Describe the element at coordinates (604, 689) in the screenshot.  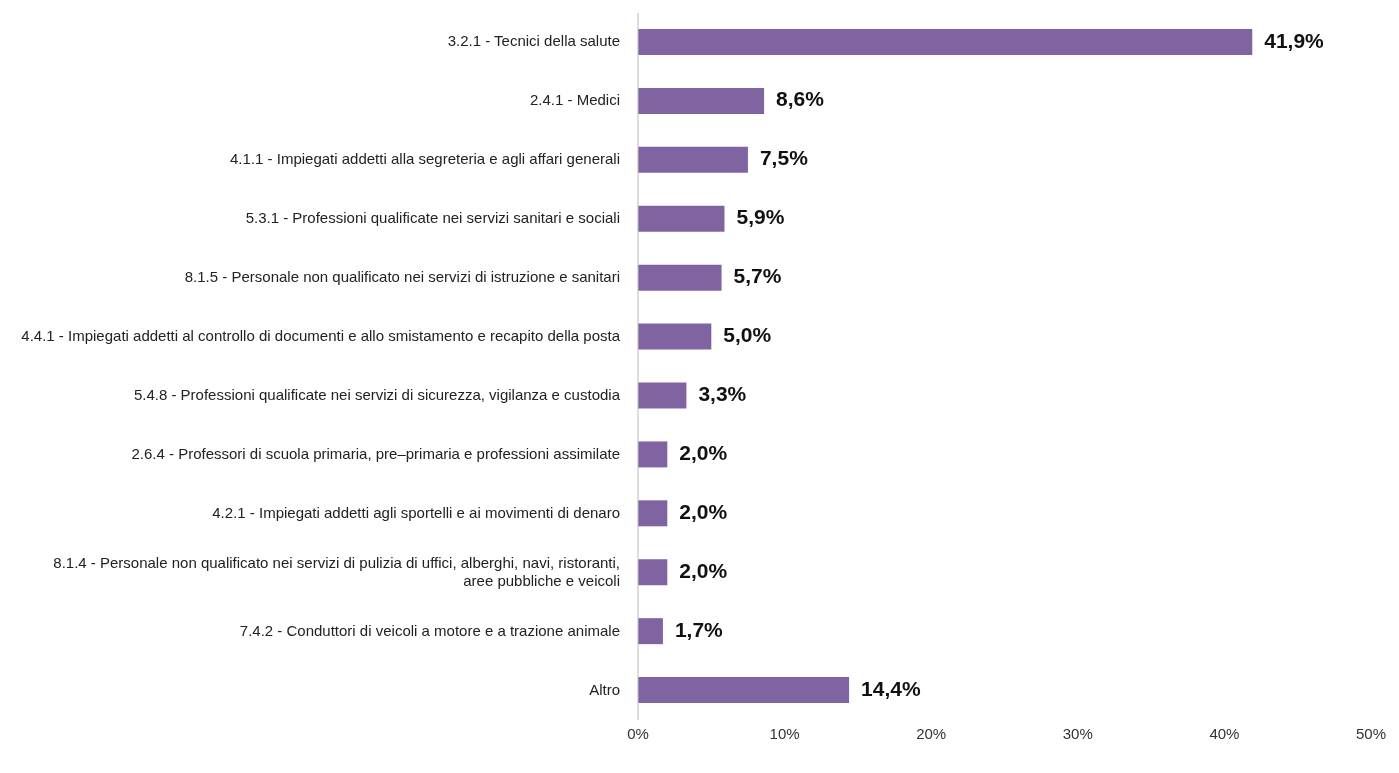
I see `y-tick-label: Altro` at that location.